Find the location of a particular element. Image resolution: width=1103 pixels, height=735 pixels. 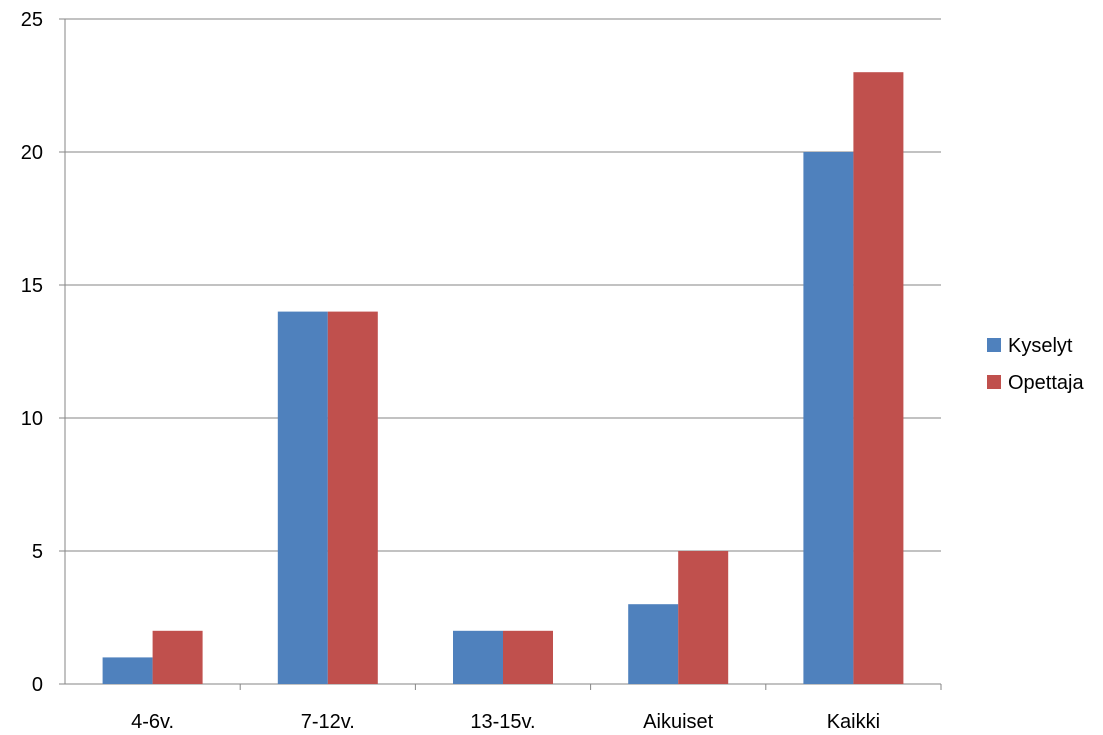

y-tick-label: 25 is located at coordinates (32, 20).